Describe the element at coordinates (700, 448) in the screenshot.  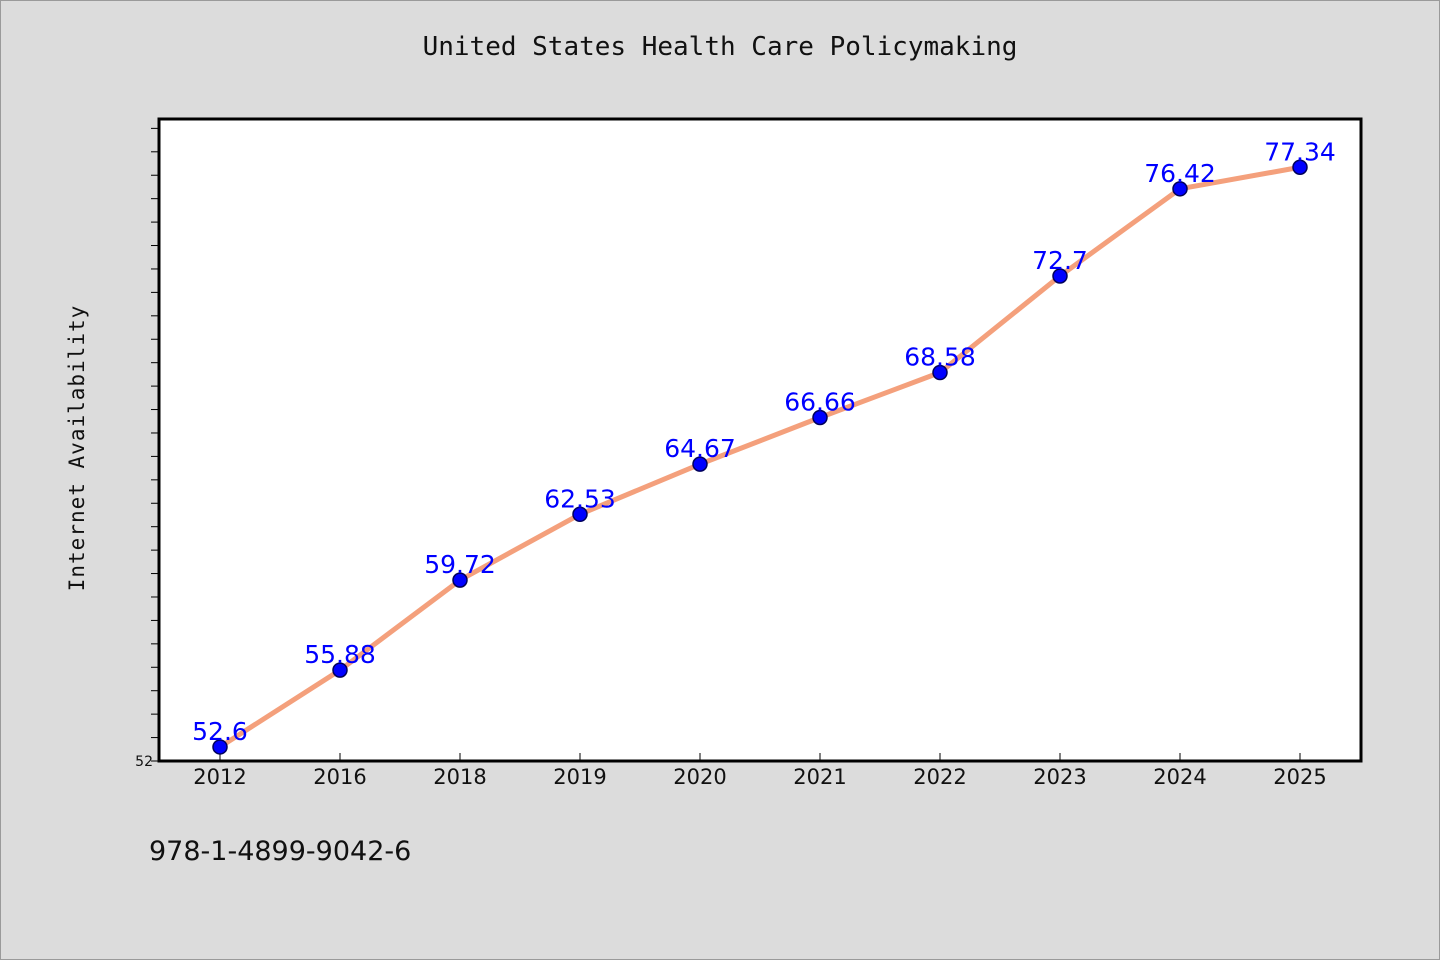
I see `data-label: 64.67` at that location.